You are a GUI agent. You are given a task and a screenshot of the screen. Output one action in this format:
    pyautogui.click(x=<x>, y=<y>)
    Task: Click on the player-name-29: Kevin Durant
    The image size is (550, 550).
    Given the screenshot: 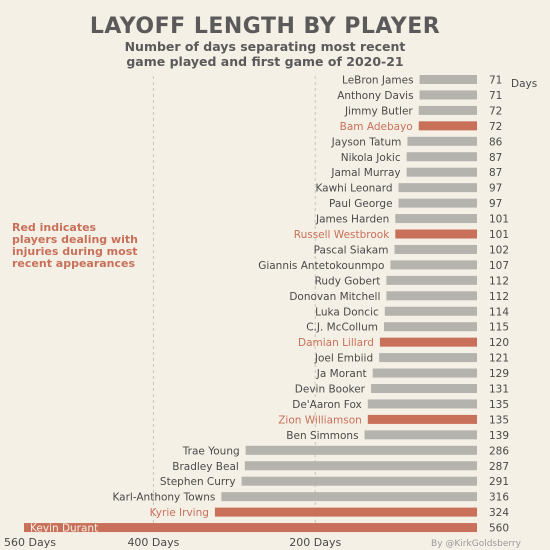 What is the action you would take?
    pyautogui.click(x=64, y=529)
    